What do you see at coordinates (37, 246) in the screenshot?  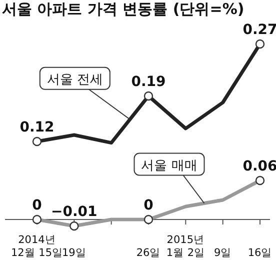 I see `x-tick-label: 2014년 12월 15일` at bounding box center [37, 246].